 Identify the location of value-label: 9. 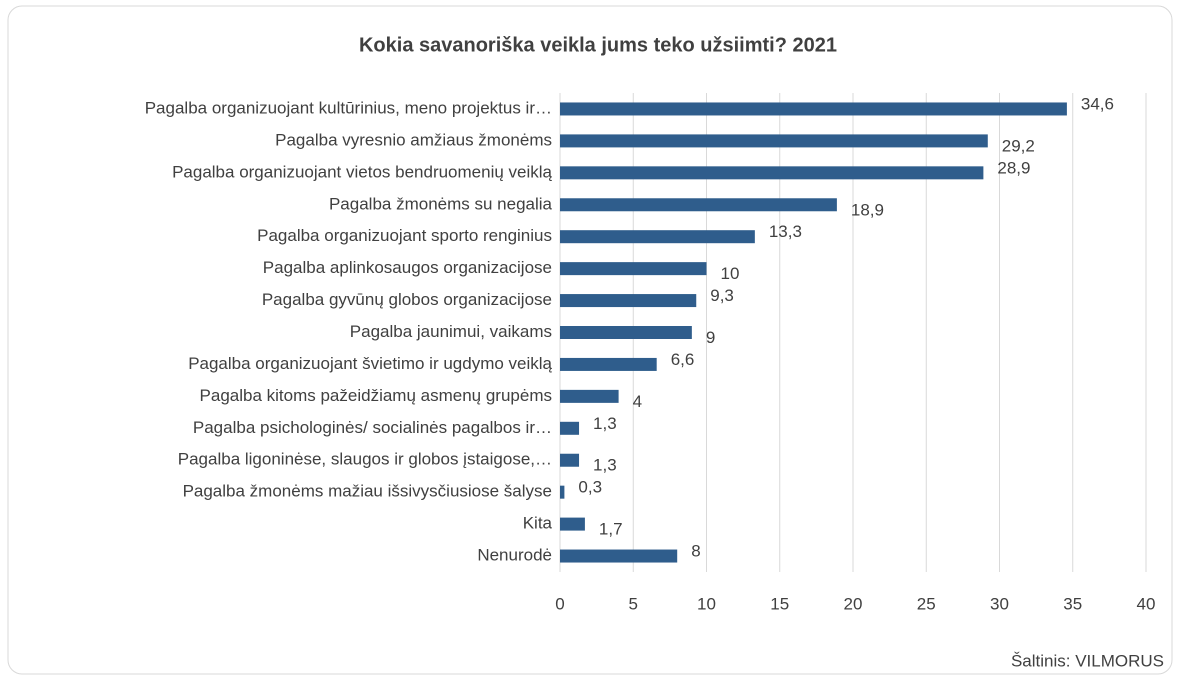
(710, 337).